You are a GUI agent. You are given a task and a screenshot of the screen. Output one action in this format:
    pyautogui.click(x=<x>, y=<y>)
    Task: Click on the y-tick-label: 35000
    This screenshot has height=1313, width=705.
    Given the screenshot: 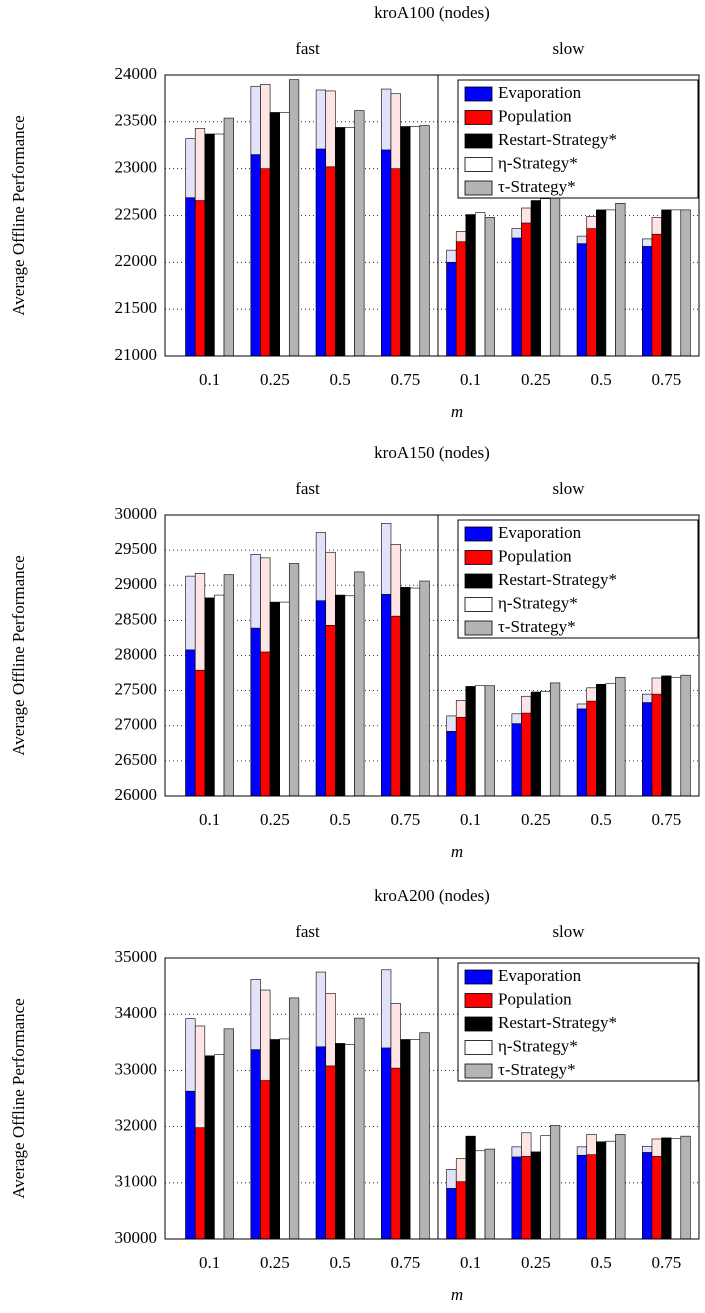 What is the action you would take?
    pyautogui.click(x=136, y=956)
    